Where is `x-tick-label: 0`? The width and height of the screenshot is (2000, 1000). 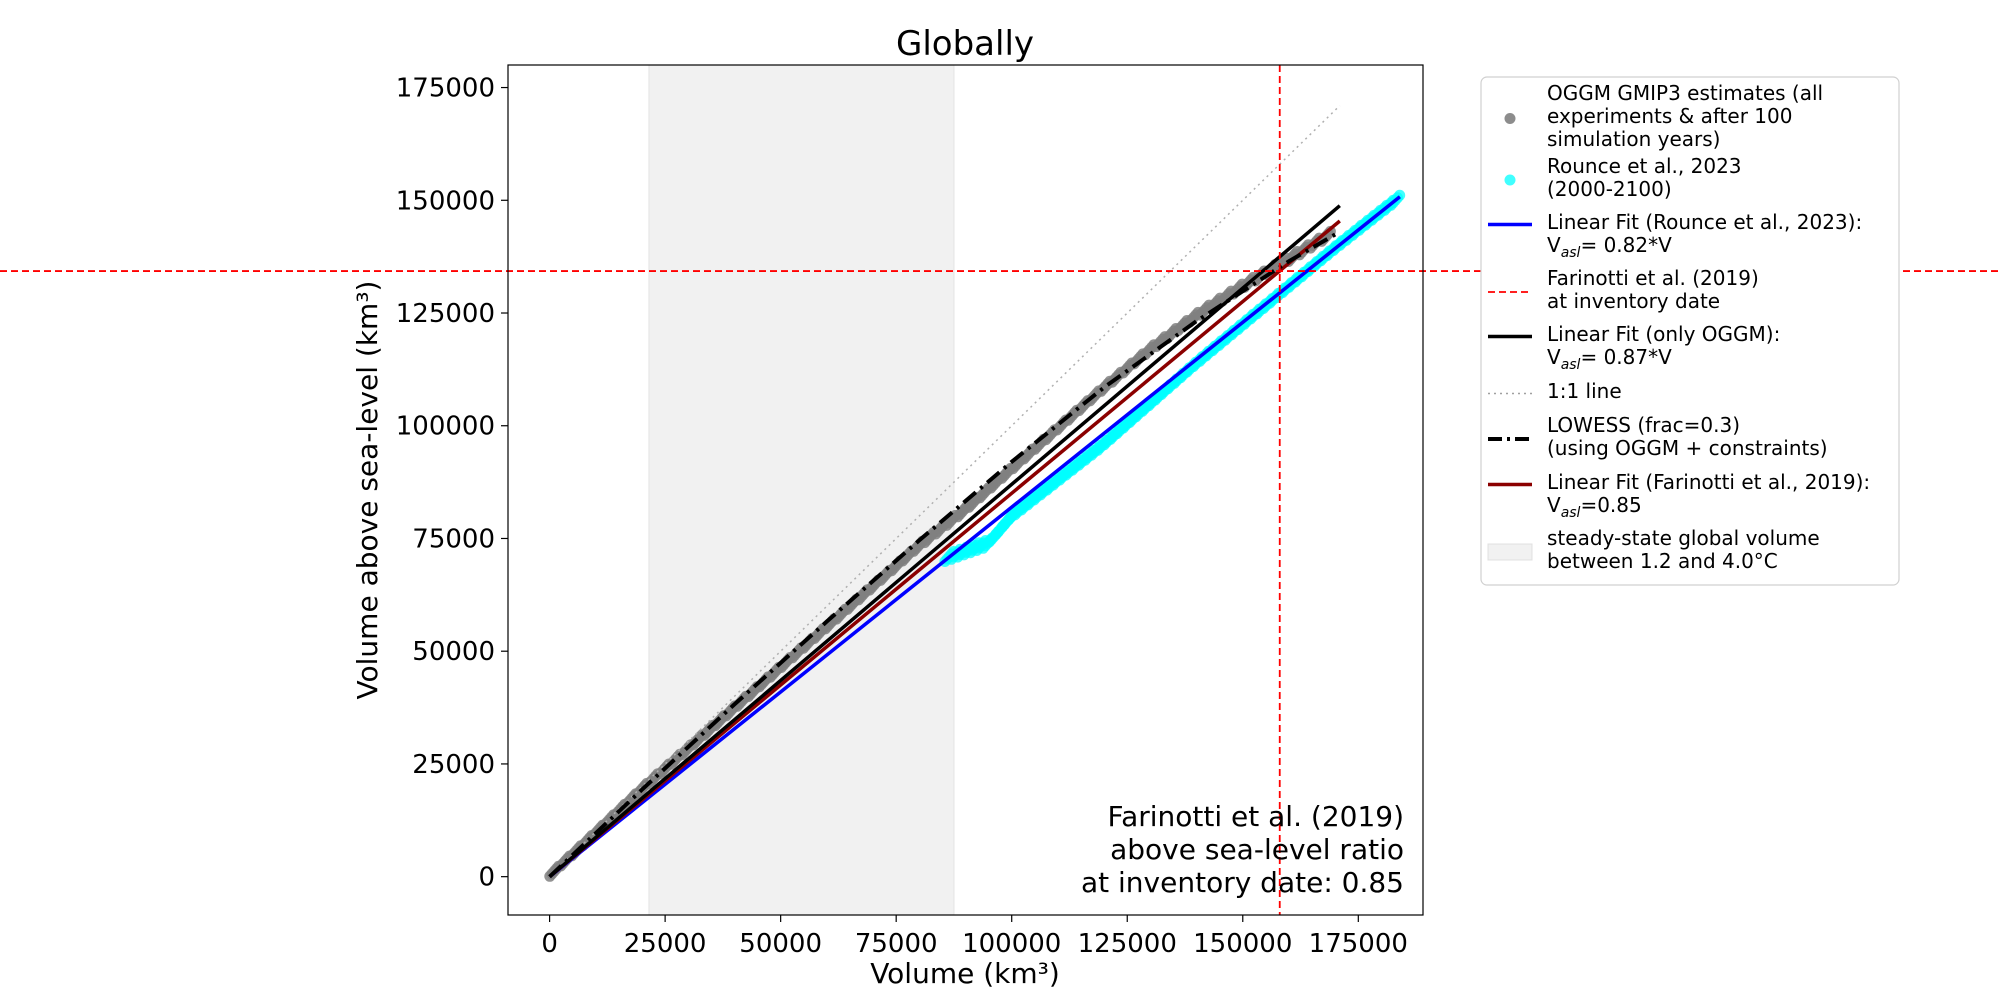 x-tick-label: 0 is located at coordinates (549, 944).